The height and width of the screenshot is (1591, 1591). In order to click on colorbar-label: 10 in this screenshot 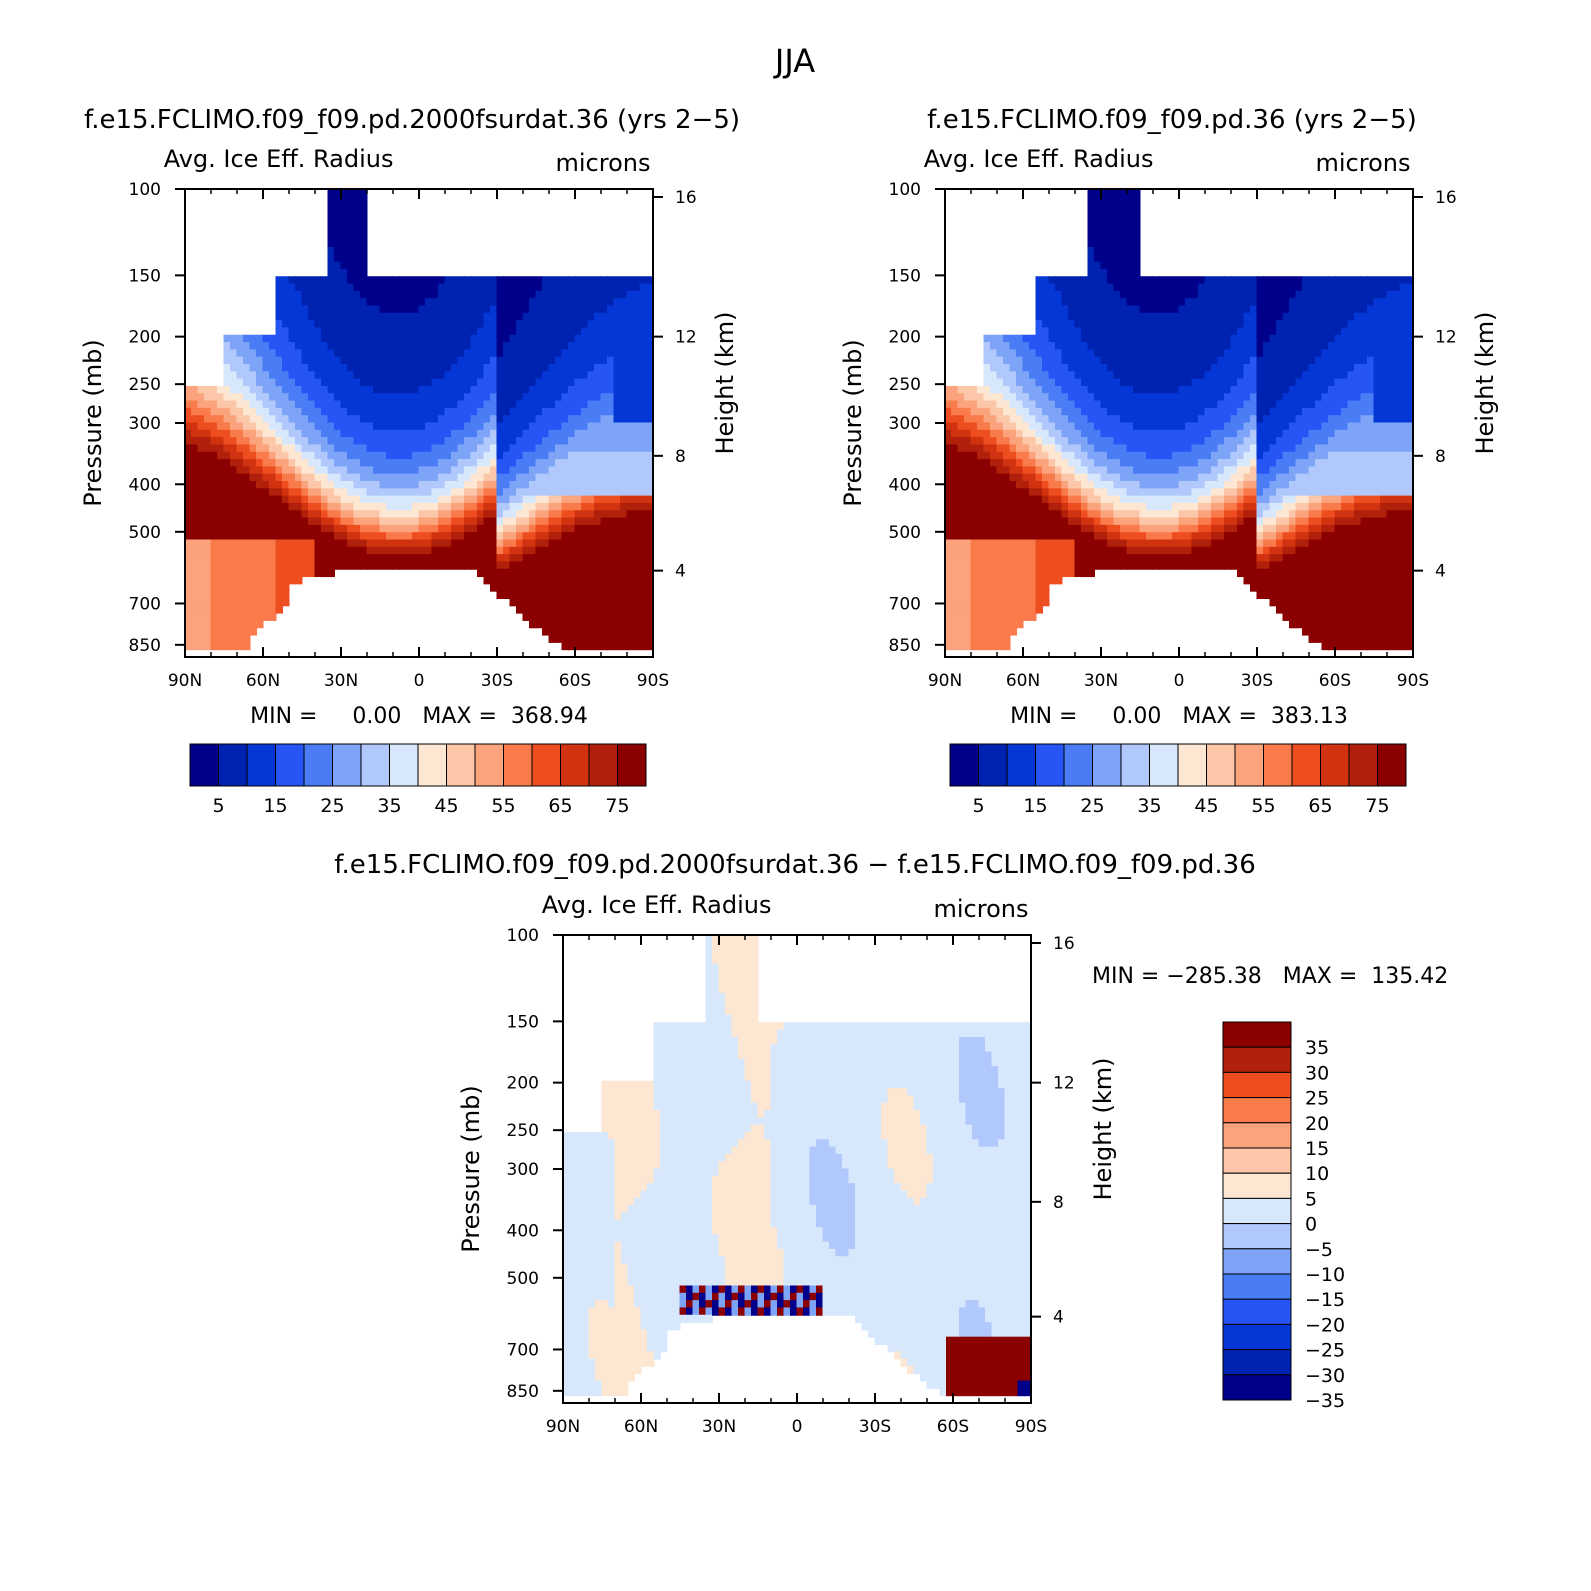, I will do `click(1317, 1174)`.